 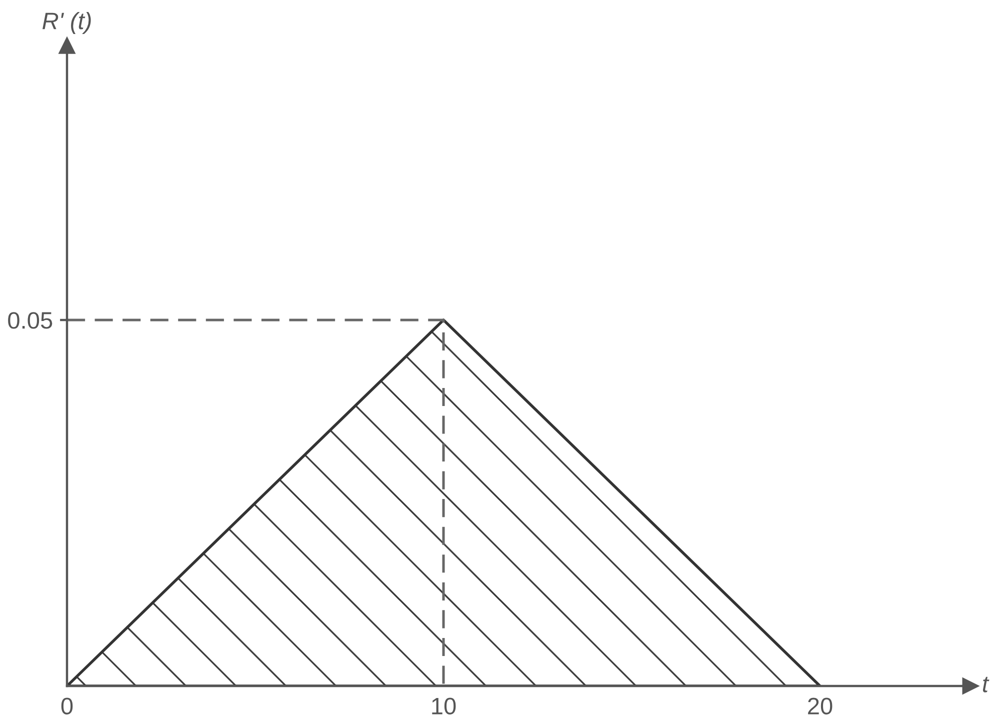 What do you see at coordinates (820, 706) in the screenshot?
I see `x-tick-label: 20` at bounding box center [820, 706].